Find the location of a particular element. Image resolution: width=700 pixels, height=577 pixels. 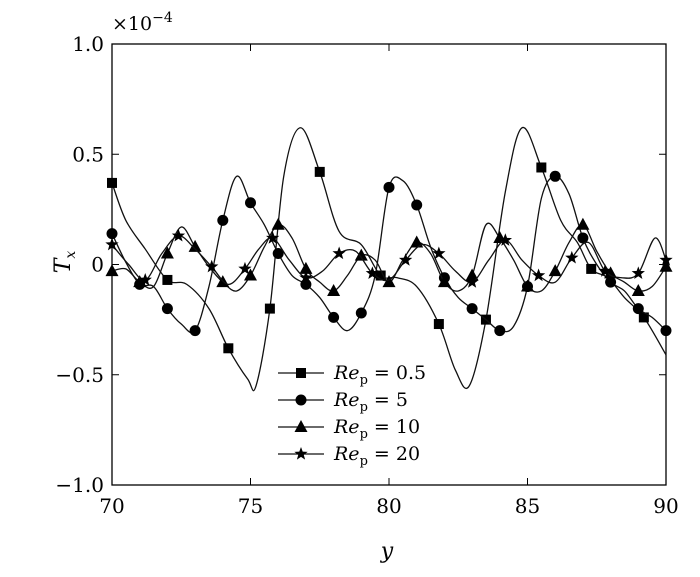

legend-item: Rep = 10 is located at coordinates (349, 429).